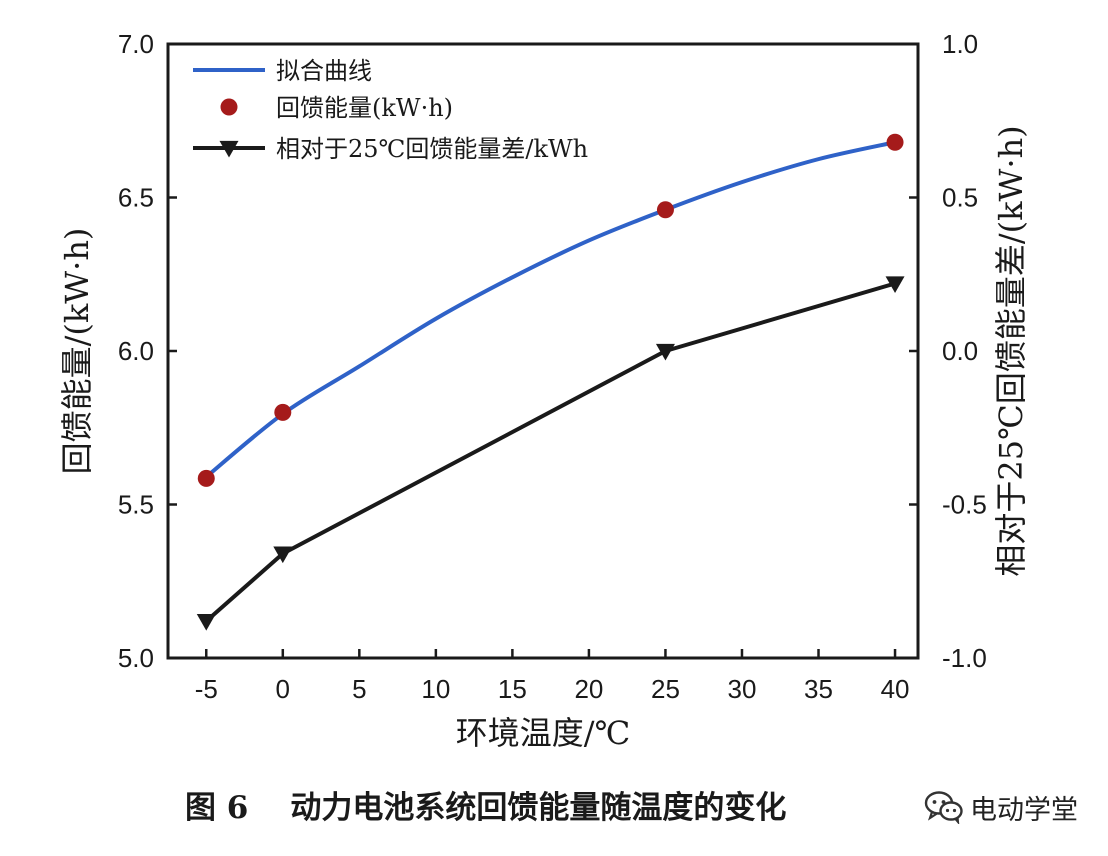 This screenshot has width=1108, height=856. Describe the element at coordinates (1011, 350) in the screenshot. I see `y-right-axis-title: 相对于25℃回馈能量差/(kW·h)` at that location.